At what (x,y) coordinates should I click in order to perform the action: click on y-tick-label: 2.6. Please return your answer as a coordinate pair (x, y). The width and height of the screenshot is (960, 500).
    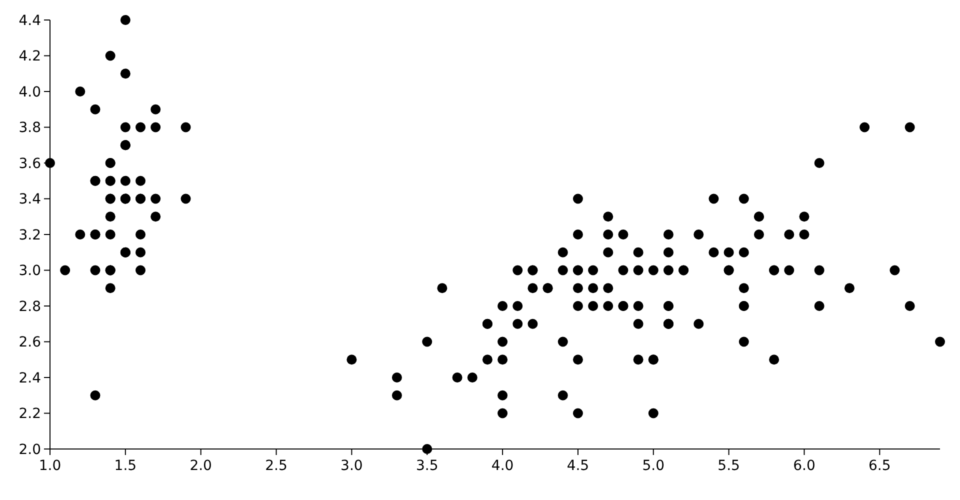
    Looking at the image, I should click on (30, 342).